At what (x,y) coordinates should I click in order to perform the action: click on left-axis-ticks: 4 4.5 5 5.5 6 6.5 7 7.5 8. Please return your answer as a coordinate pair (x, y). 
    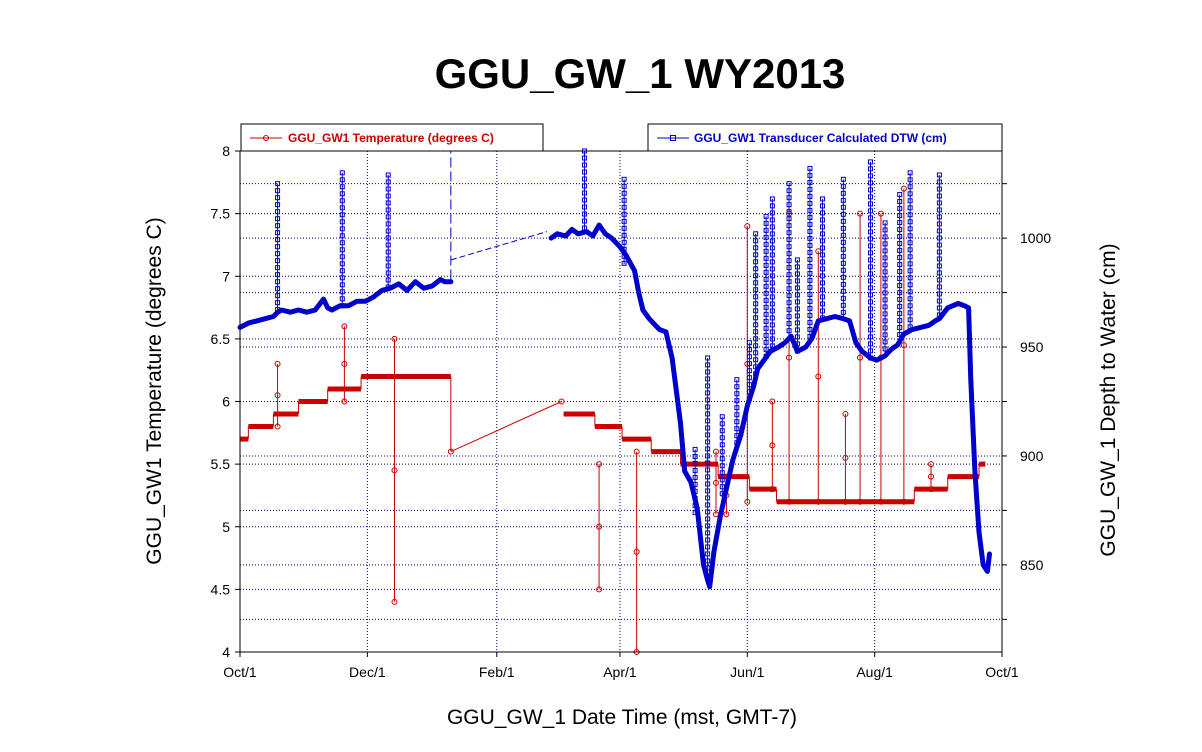
    Looking at the image, I should click on (225, 401).